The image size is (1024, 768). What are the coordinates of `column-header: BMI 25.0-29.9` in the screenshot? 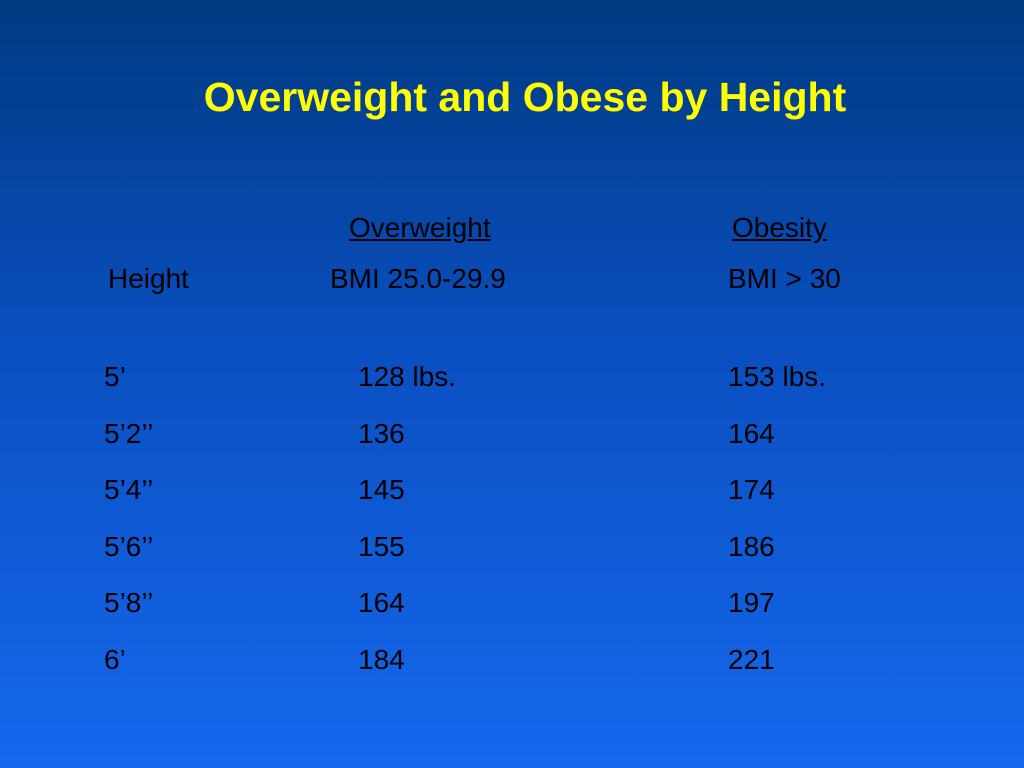 It's located at (418, 278).